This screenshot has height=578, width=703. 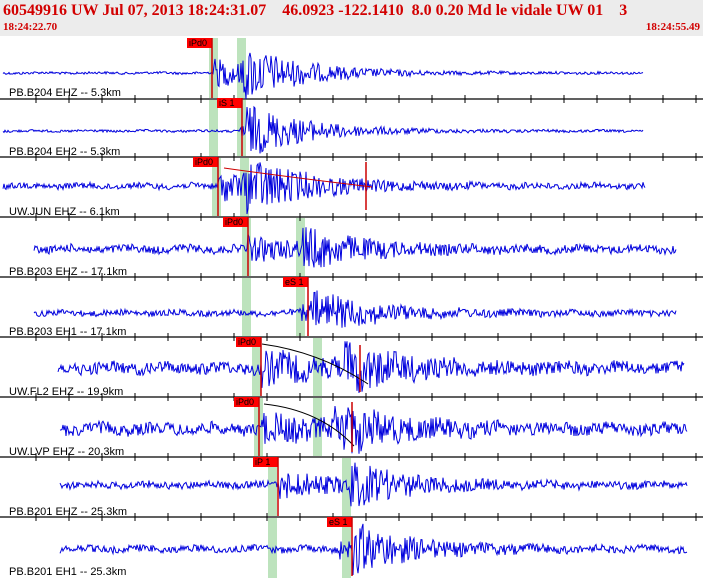 I want to click on trace-label: UW.LVP EHZ -- 20.3km, so click(x=66, y=452).